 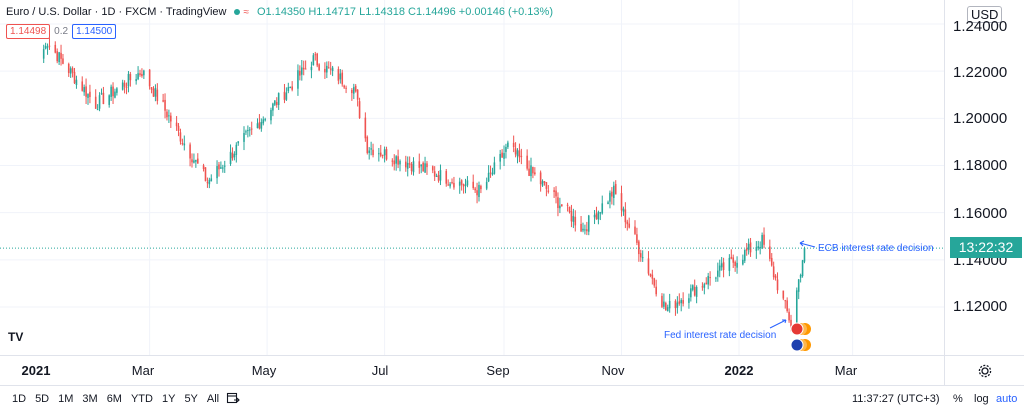 What do you see at coordinates (233, 398) in the screenshot?
I see `goto-date-icon` at bounding box center [233, 398].